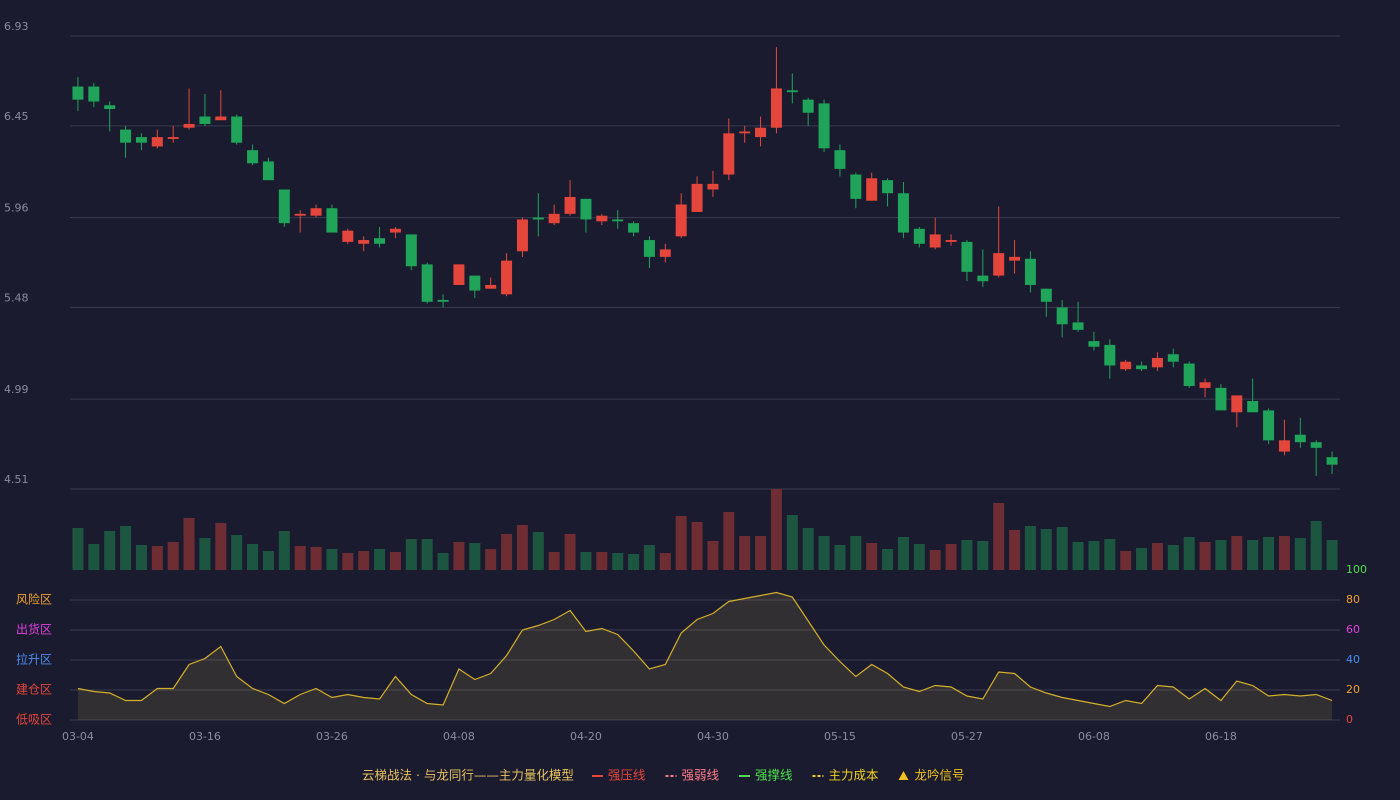 This screenshot has width=1400, height=800. I want to click on y-tick-label: 6.45, so click(16, 116).